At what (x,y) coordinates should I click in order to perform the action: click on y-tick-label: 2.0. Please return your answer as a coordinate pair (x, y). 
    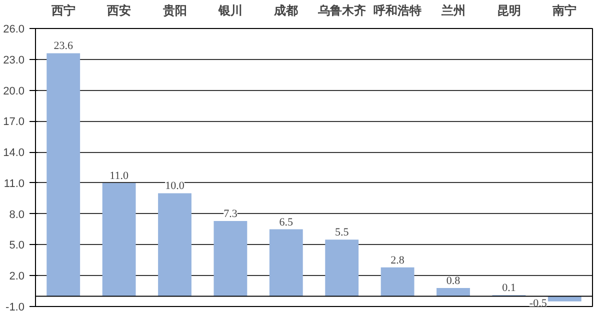
    Looking at the image, I should click on (17, 276).